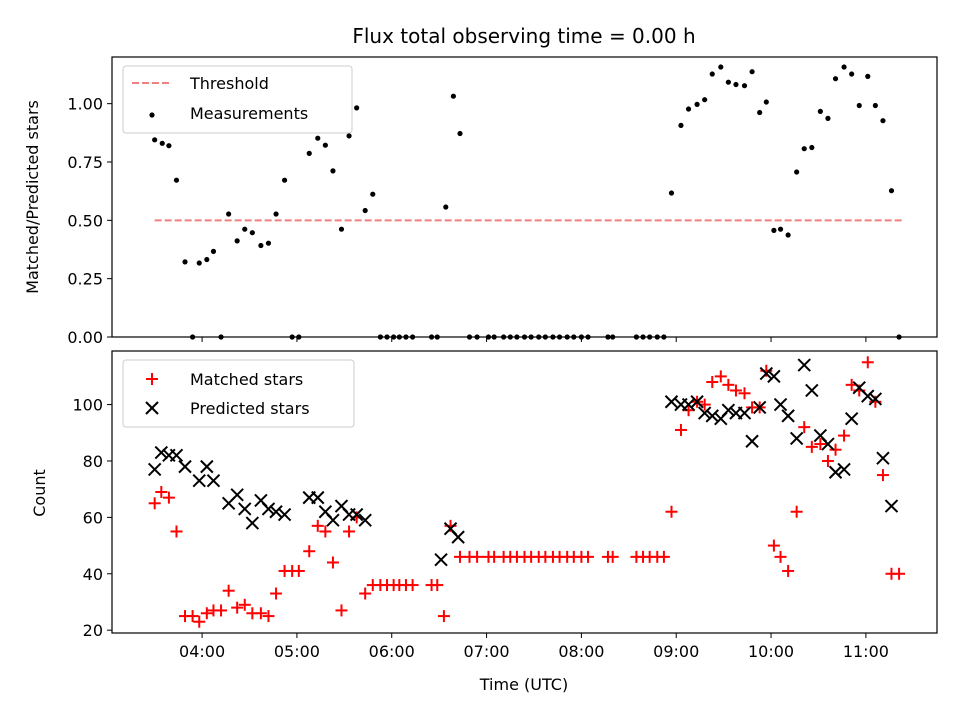 The image size is (960, 720). Describe the element at coordinates (39, 493) in the screenshot. I see `bottom-y-axis-label: Count` at that location.